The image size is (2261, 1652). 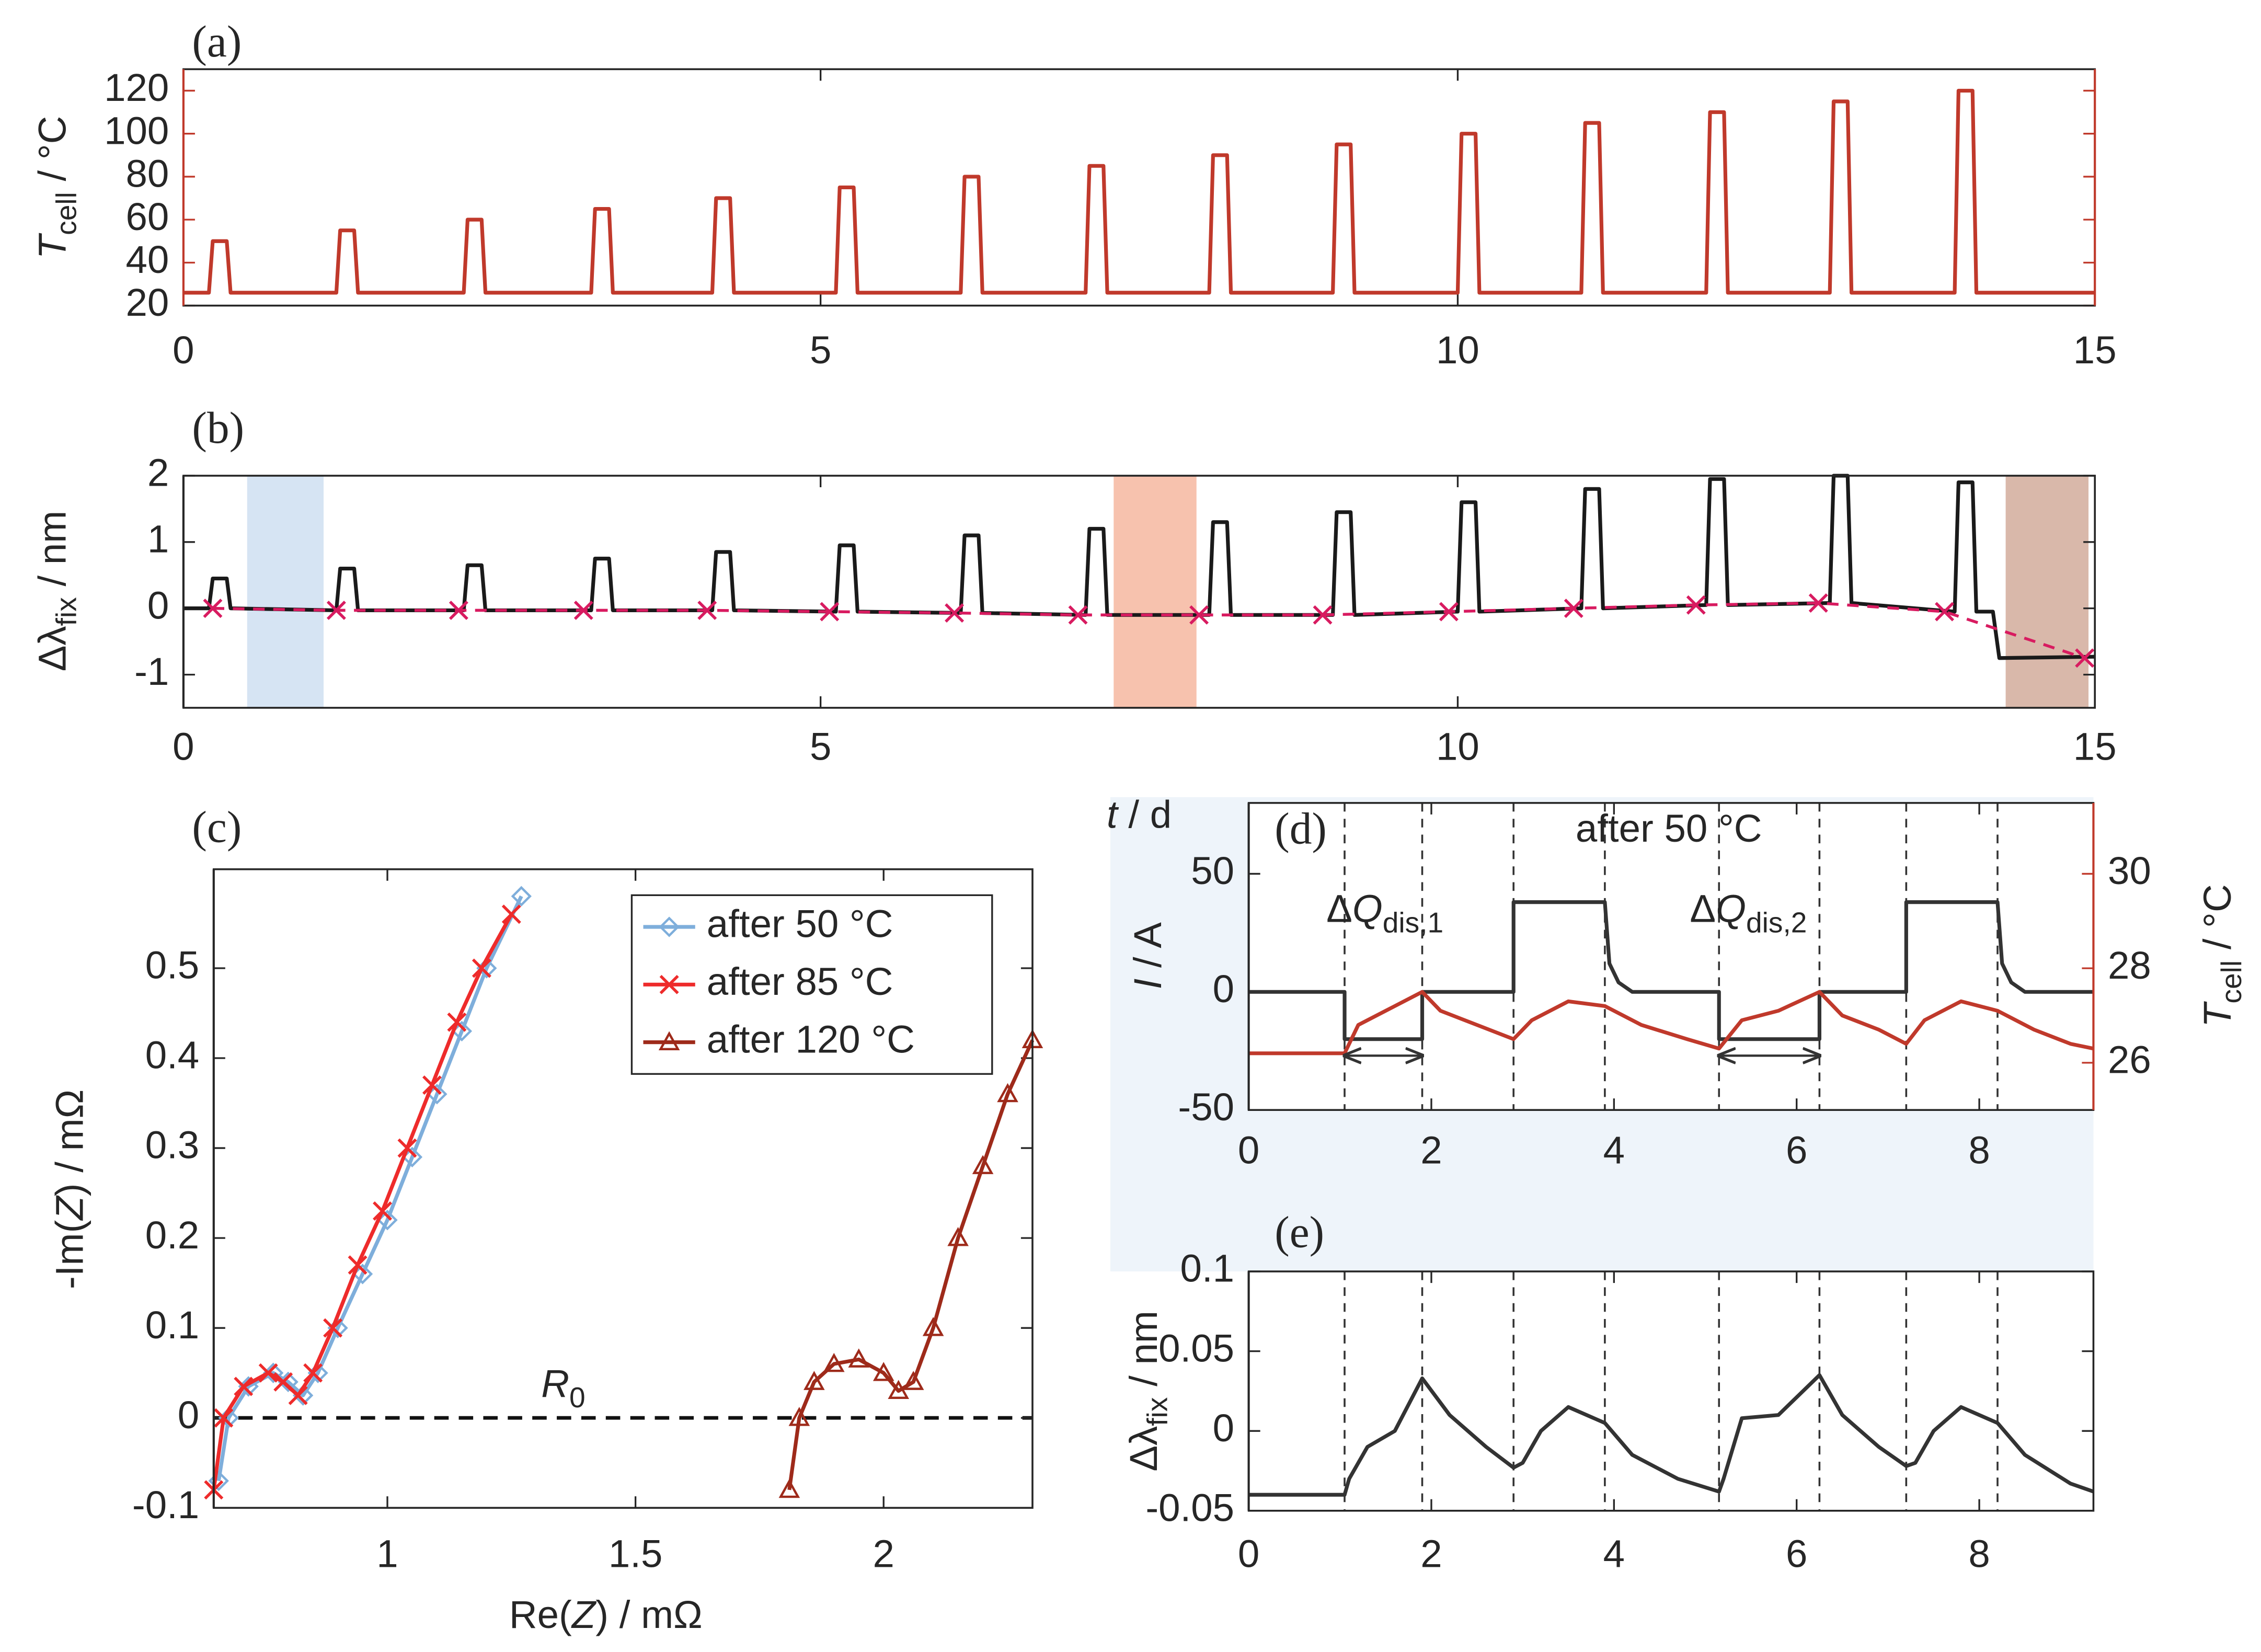 I want to click on legend-label: after 50 °C, so click(x=800, y=924).